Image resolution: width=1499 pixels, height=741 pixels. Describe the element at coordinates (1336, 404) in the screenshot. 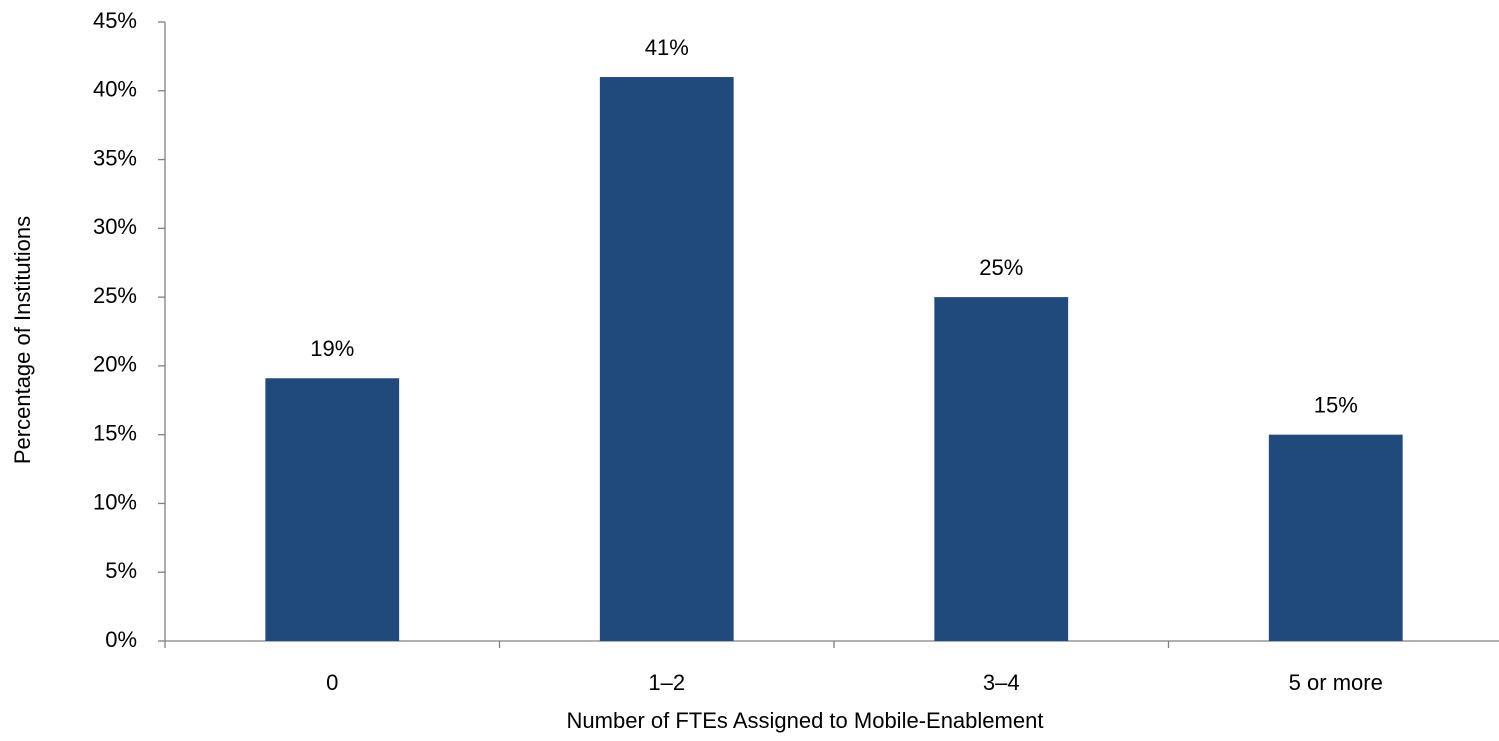

I see `data-label: 15%` at that location.